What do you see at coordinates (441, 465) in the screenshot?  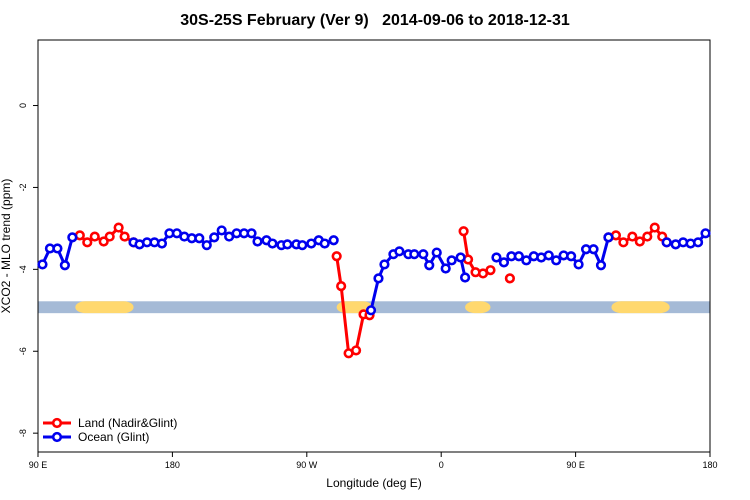 I see `x-tick-label: 0` at bounding box center [441, 465].